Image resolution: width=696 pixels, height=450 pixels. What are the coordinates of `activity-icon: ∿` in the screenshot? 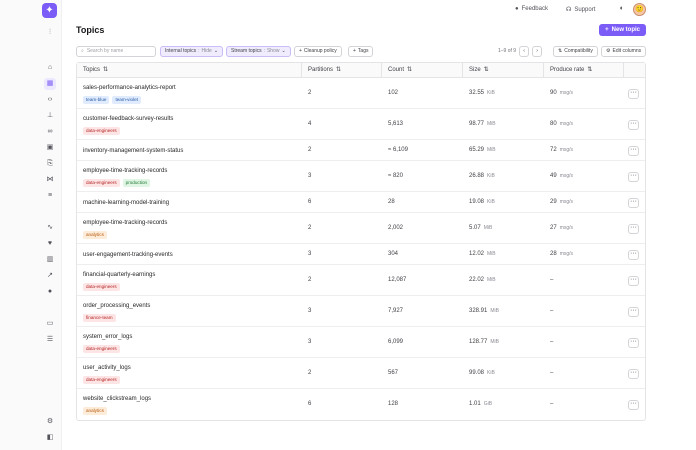 It's located at (50, 227).